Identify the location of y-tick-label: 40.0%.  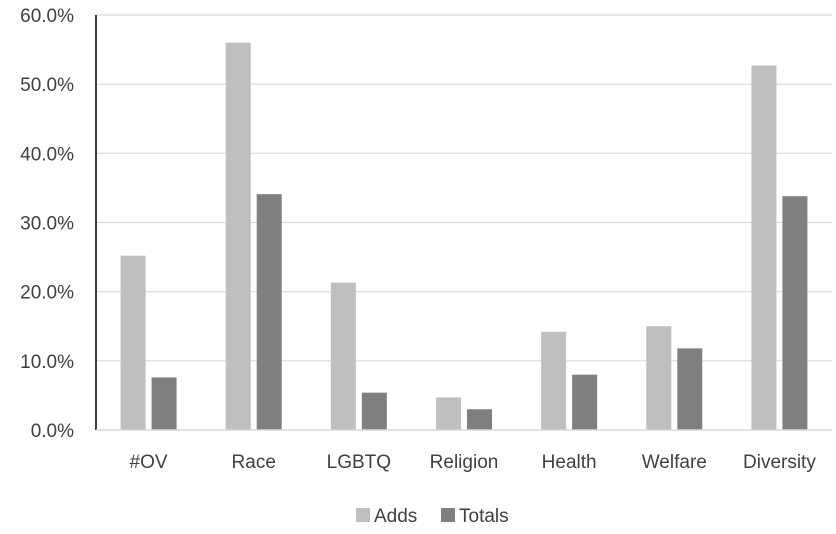
(47, 154).